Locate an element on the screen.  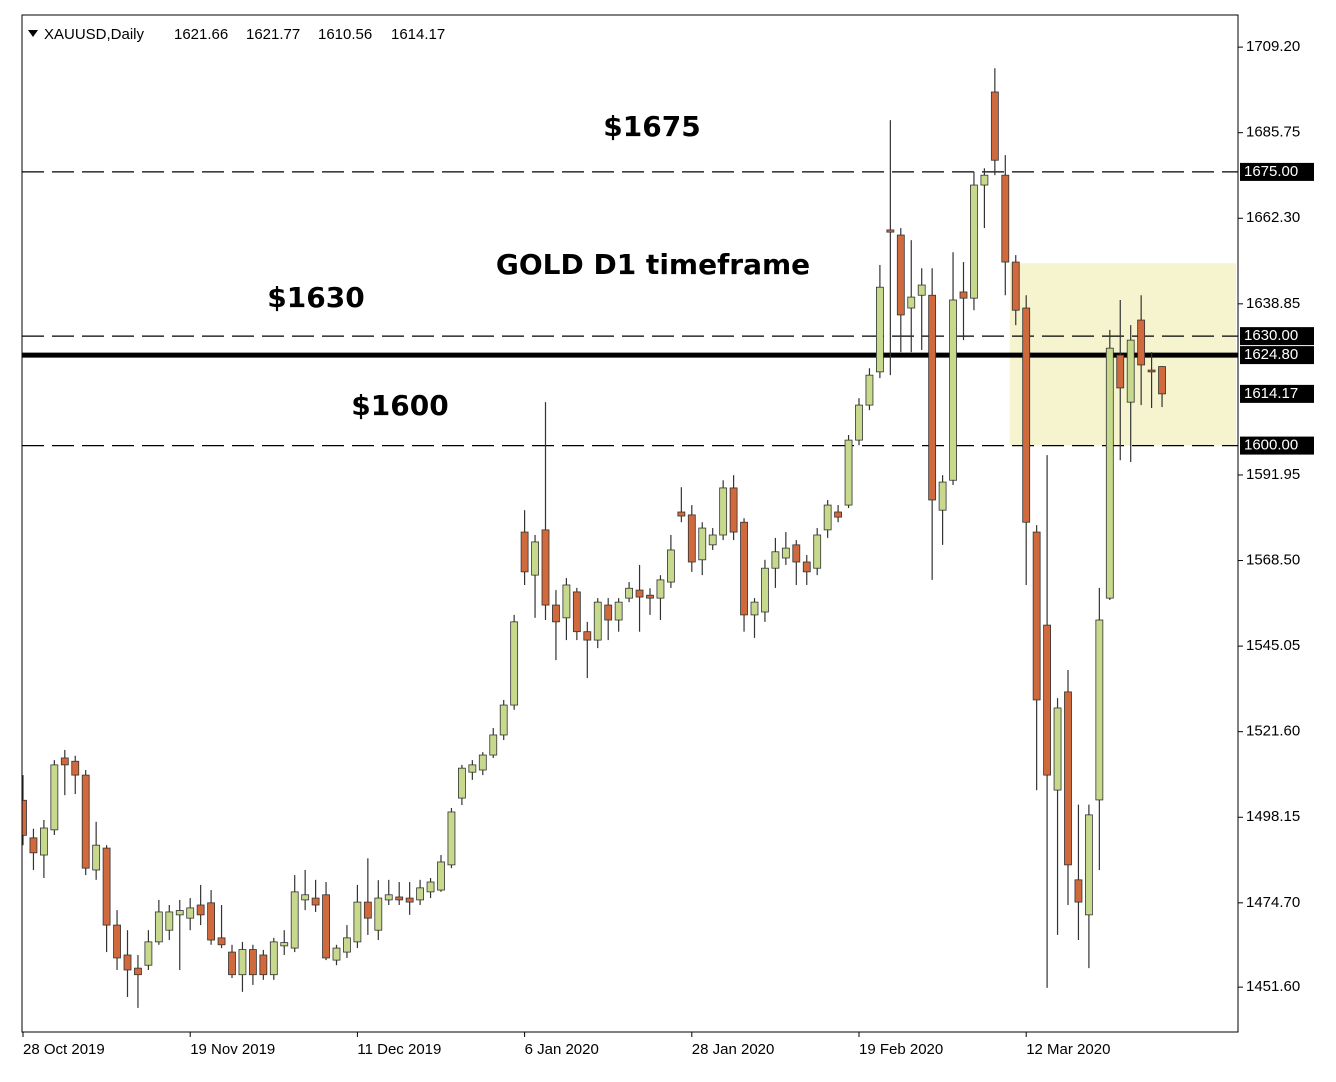
y-tick-label: 1498.15 is located at coordinates (1273, 816).